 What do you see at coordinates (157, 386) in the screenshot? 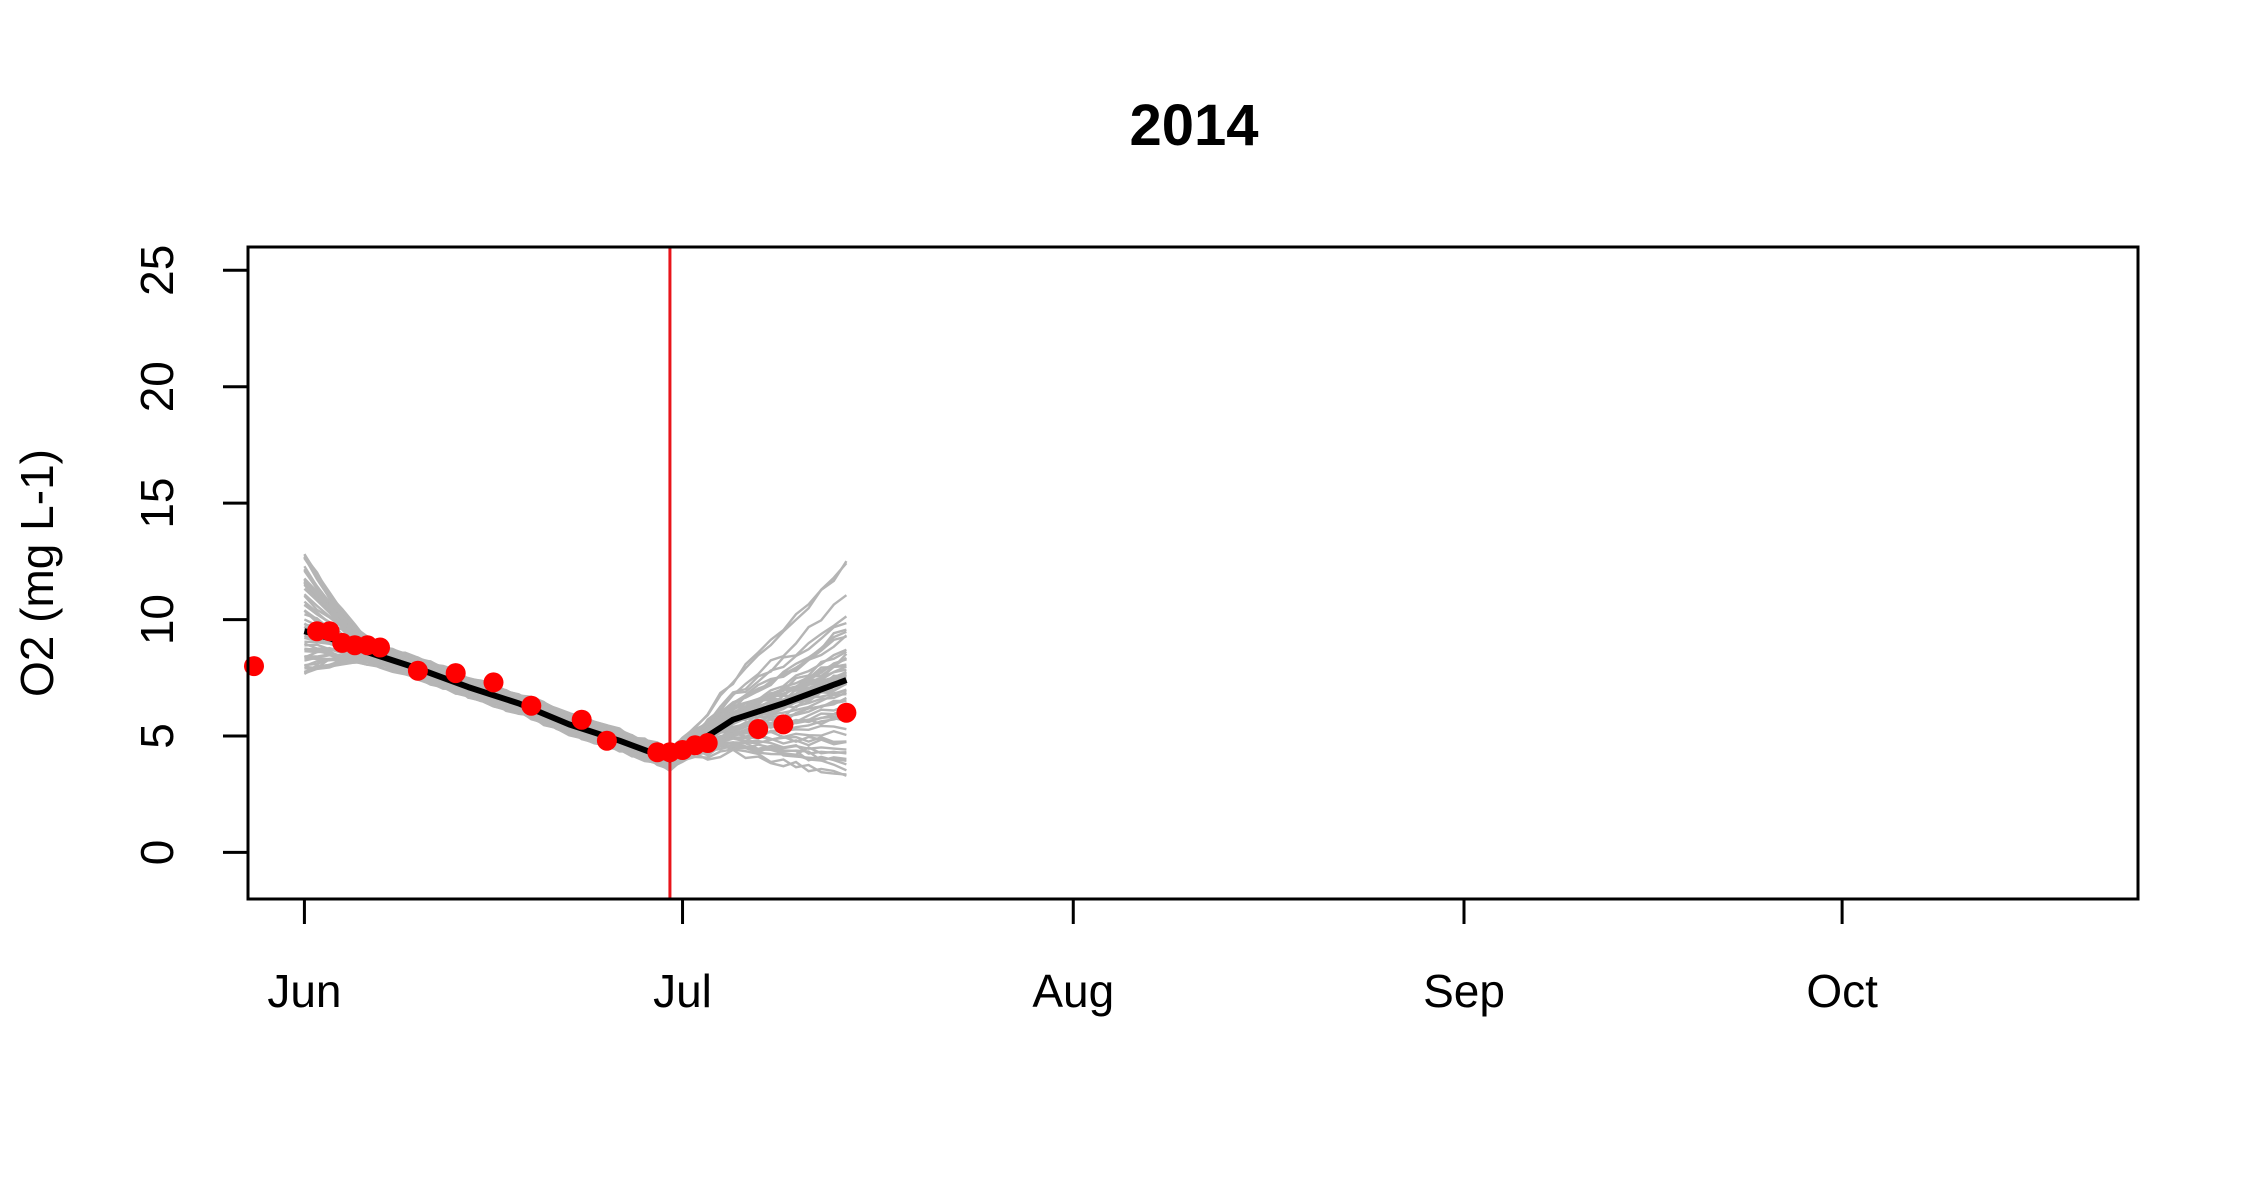
I see `y-tick-label: 20` at bounding box center [157, 386].